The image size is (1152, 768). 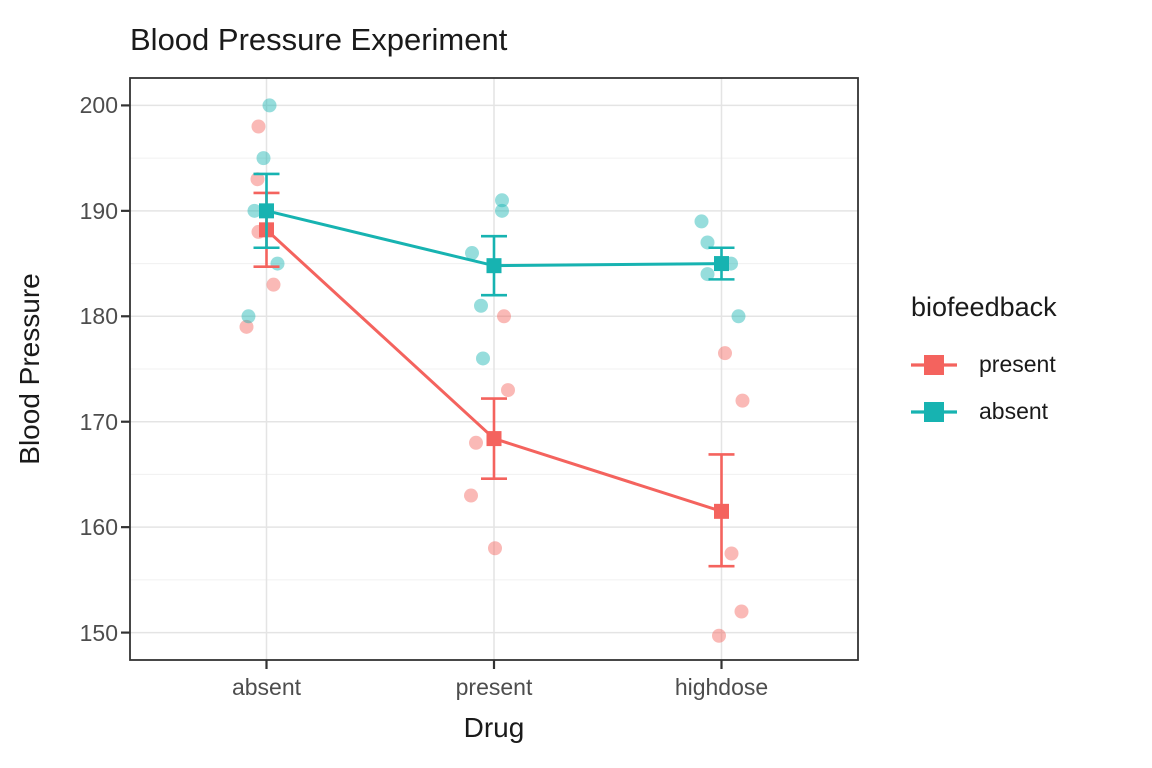 I want to click on y-tick-label: 150, so click(x=98, y=632).